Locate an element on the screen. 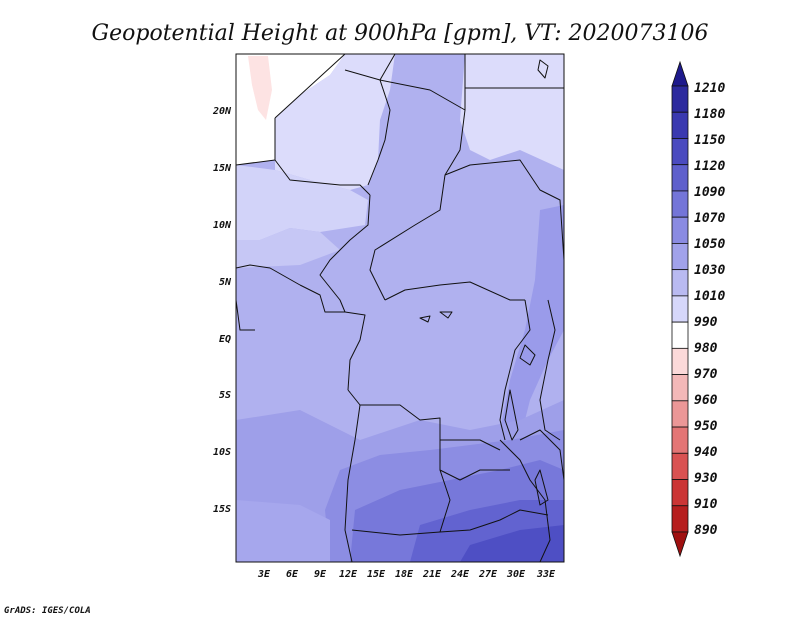  field-west-pale is located at coordinates (302, 202).